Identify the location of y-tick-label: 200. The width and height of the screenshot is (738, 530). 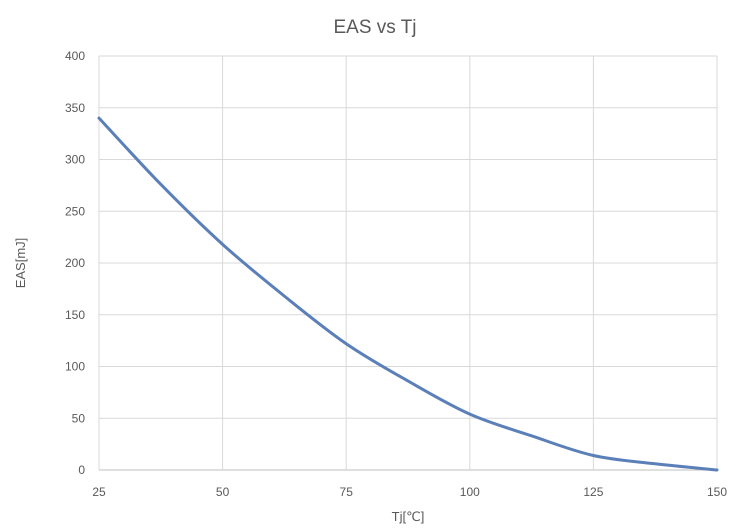
(75, 263).